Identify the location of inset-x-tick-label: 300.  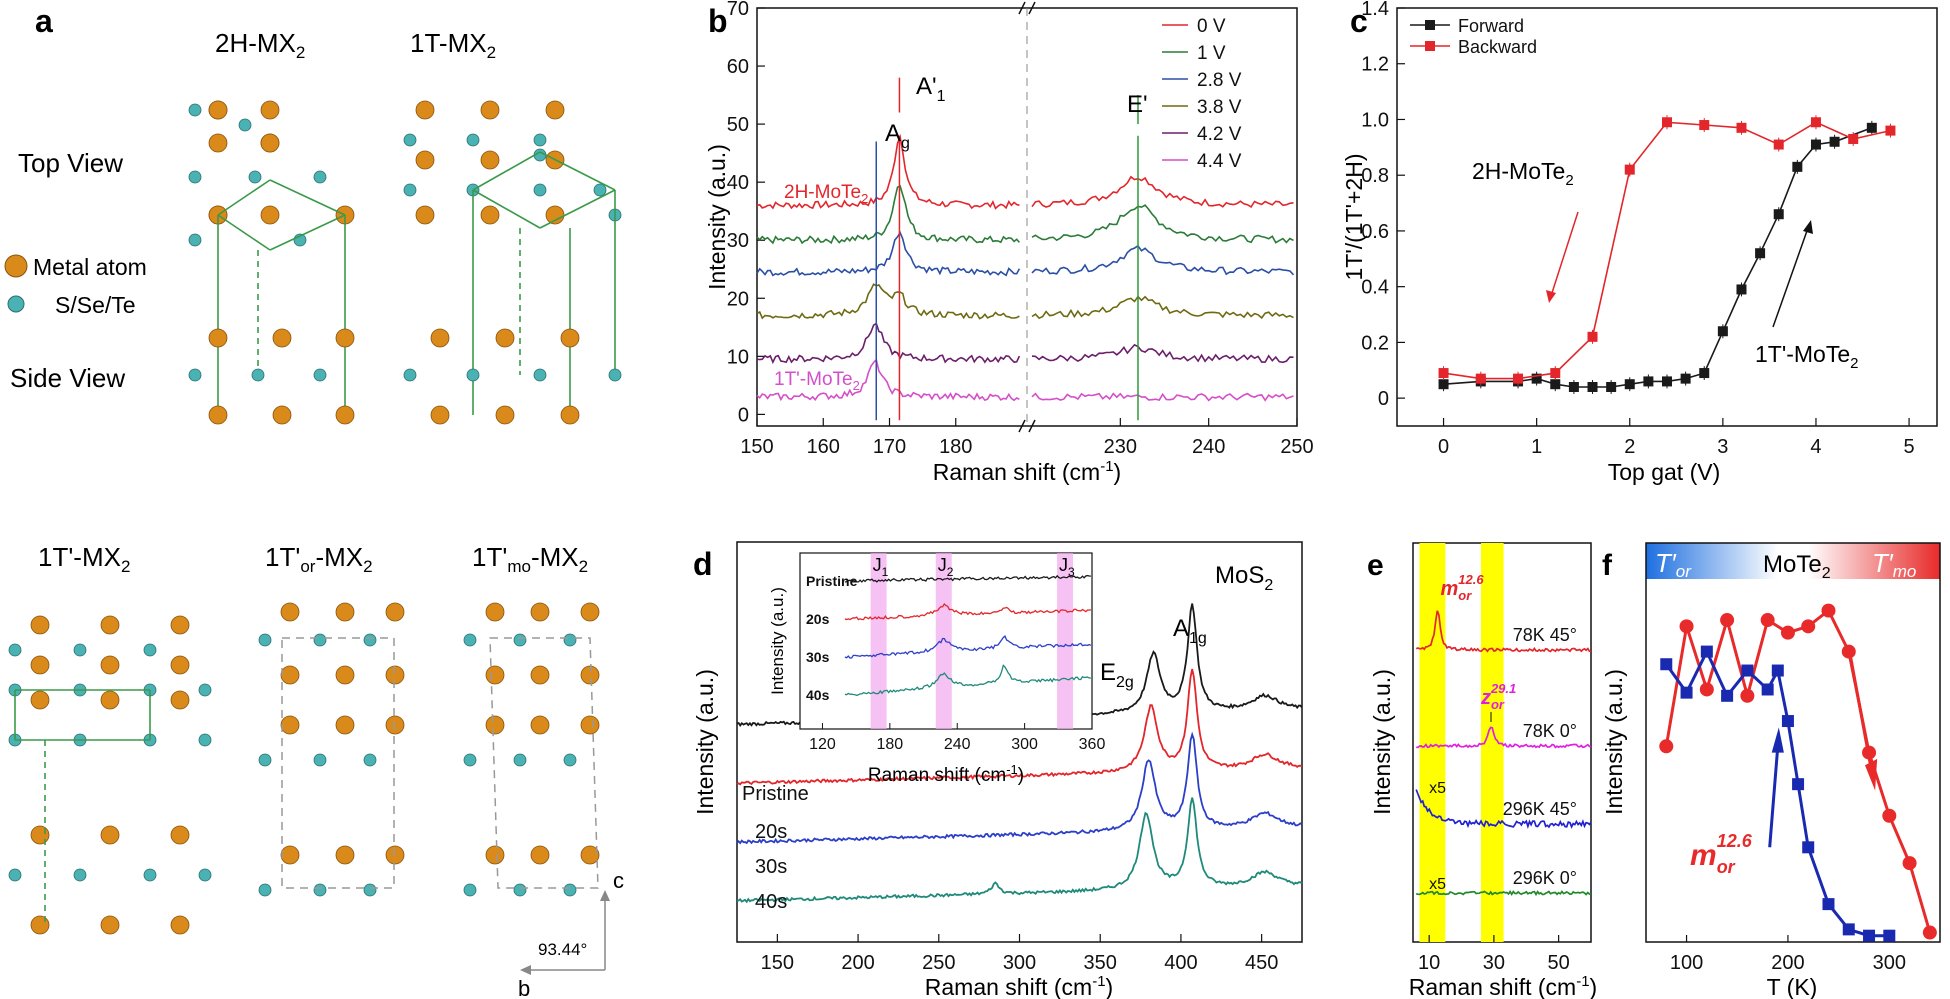
(1024, 744).